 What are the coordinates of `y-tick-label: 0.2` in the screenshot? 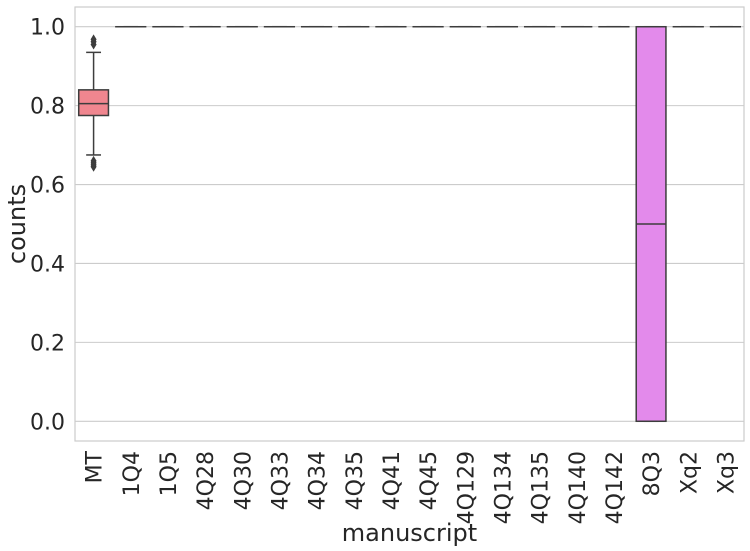 It's located at (47, 343).